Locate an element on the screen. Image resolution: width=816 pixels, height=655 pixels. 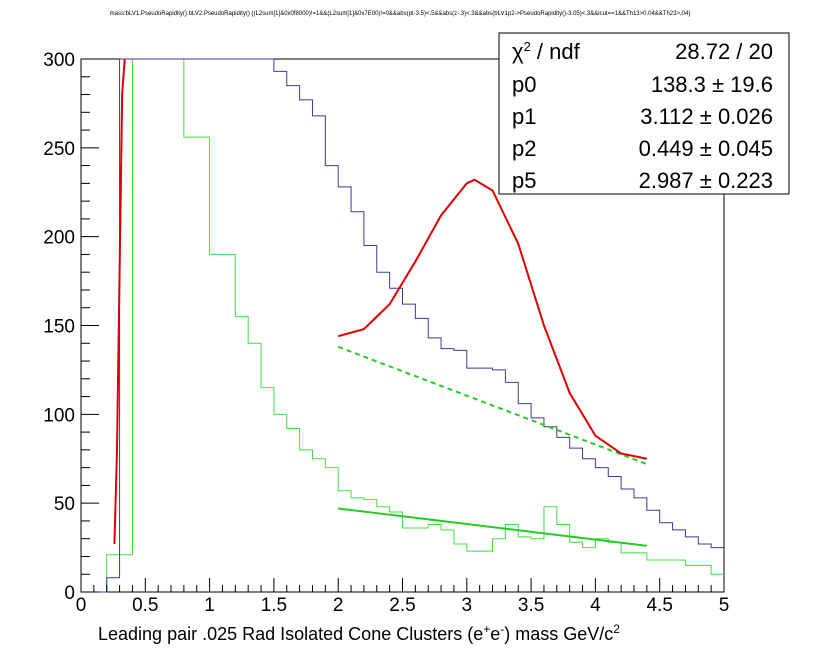
y-tick-label: 200 is located at coordinates (59, 238).